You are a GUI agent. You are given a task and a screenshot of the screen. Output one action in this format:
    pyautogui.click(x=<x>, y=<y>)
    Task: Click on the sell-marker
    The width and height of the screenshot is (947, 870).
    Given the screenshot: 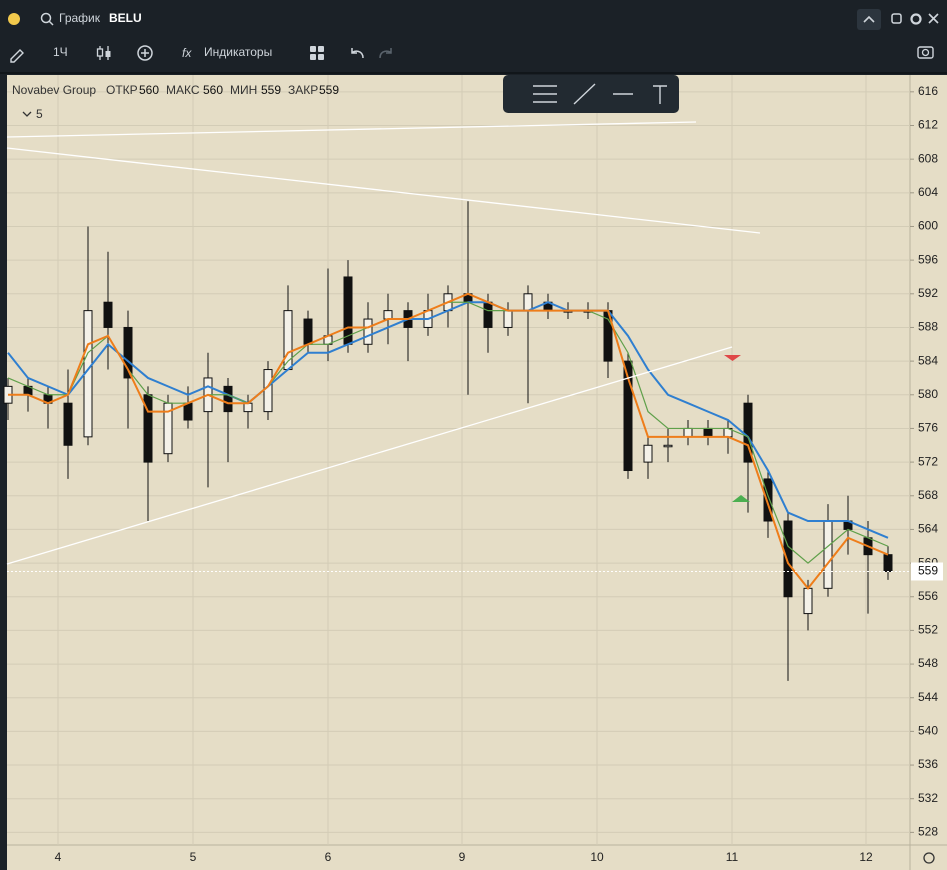 What is the action you would take?
    pyautogui.click(x=732, y=358)
    